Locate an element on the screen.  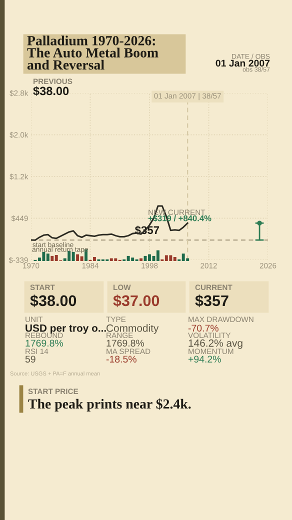
text: $37.00 is located at coordinates (136, 301).